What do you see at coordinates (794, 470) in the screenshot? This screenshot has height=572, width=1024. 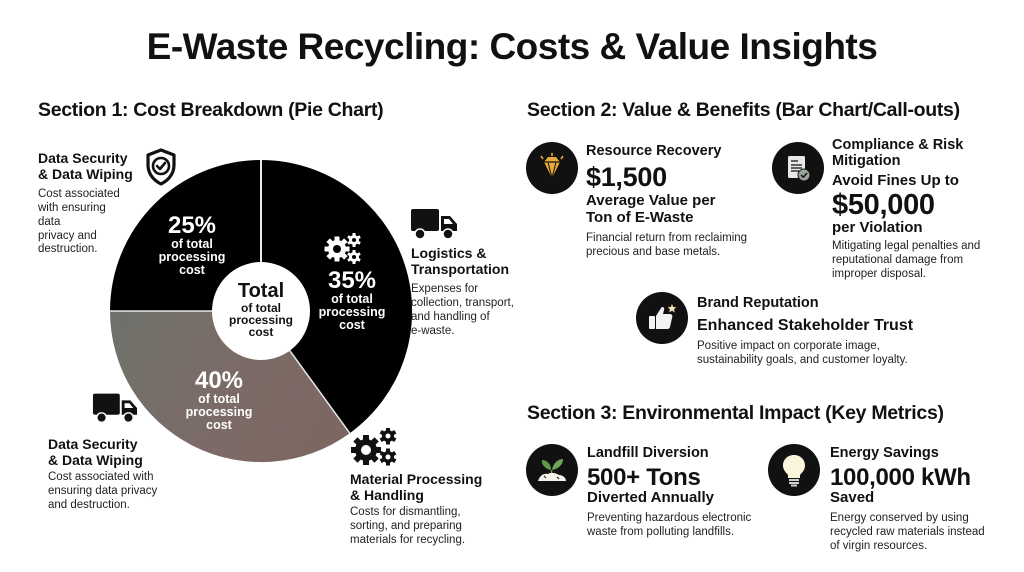 I see `lightbulb-icon` at bounding box center [794, 470].